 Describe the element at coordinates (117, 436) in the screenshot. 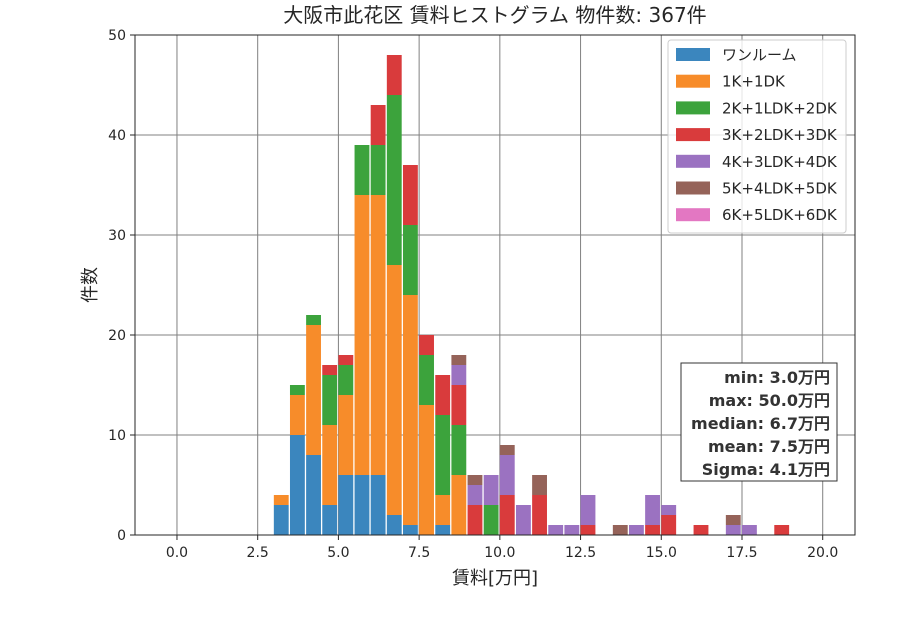

I see `y-tick-label: 10` at that location.